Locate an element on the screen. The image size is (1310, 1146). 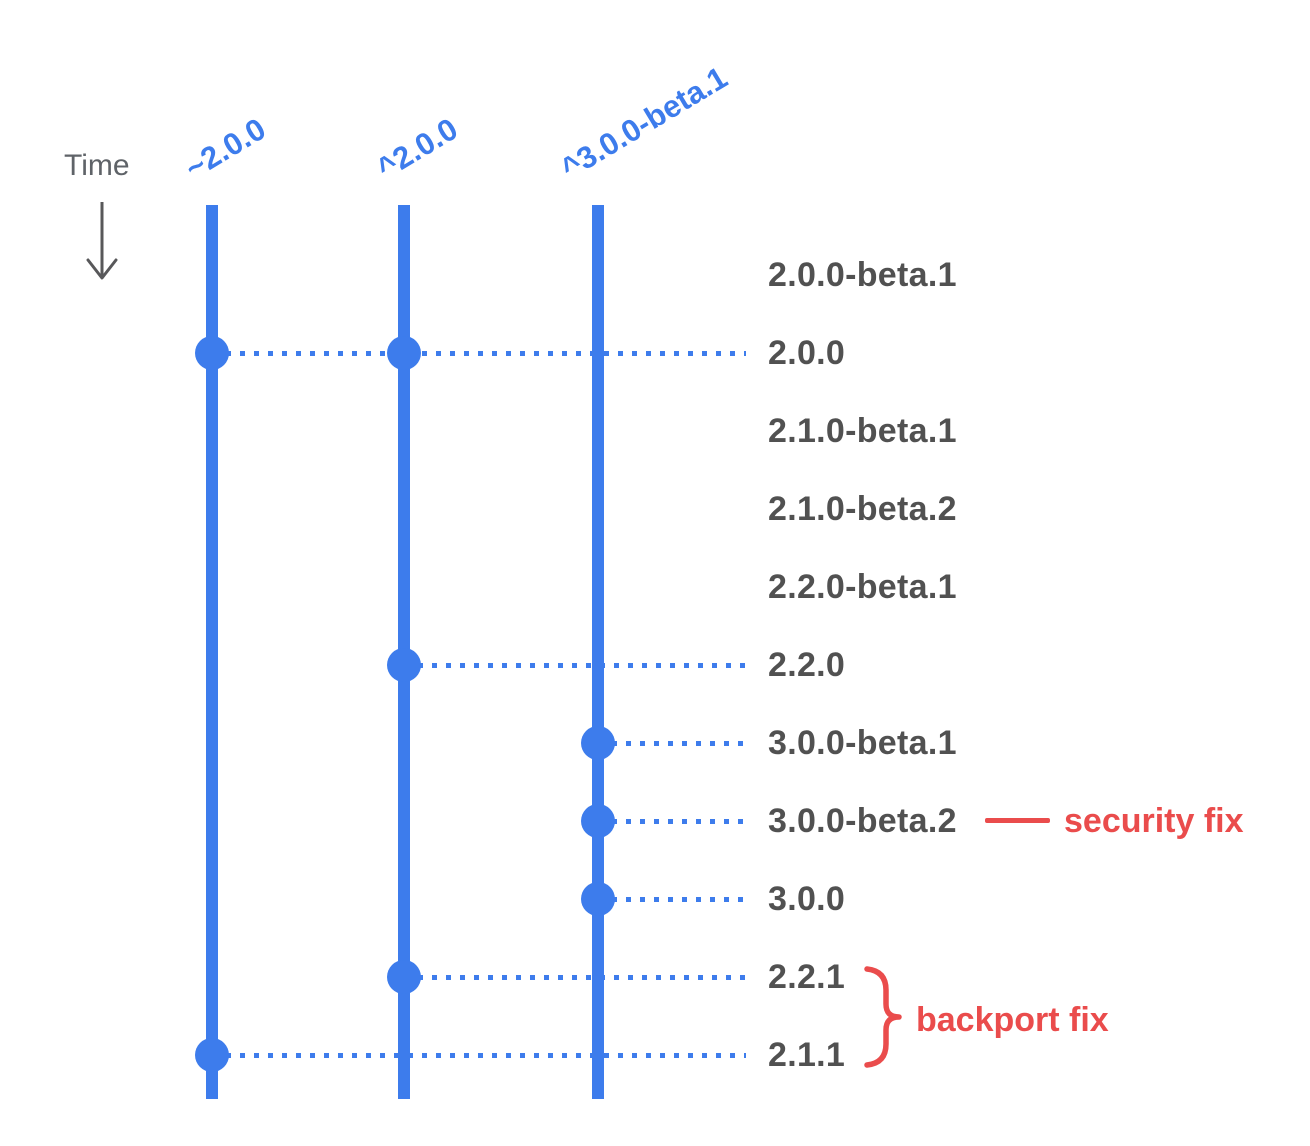
security-fix-label: security fix is located at coordinates (1154, 821).